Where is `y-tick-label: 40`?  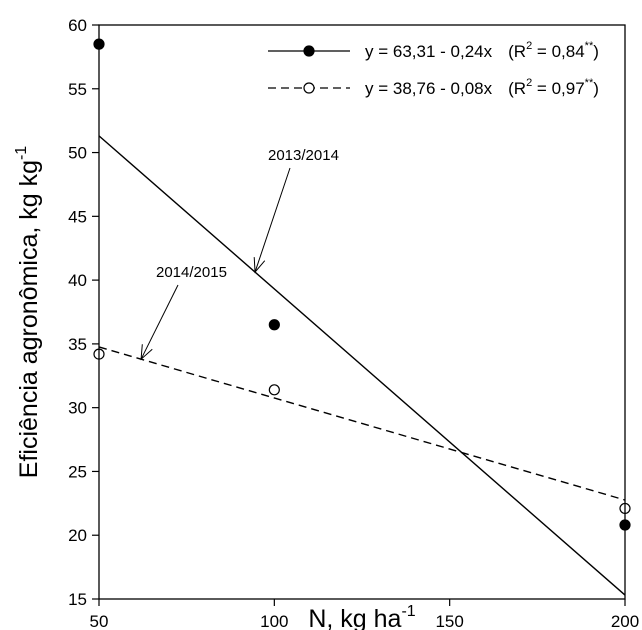 y-tick-label: 40 is located at coordinates (77, 280).